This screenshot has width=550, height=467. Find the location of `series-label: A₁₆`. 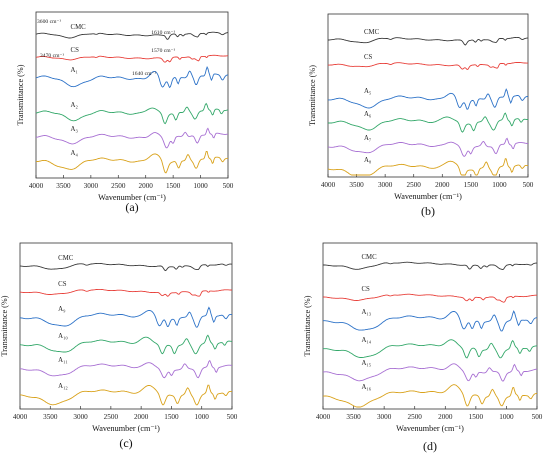

series-label: A₁₆ is located at coordinates (367, 387).